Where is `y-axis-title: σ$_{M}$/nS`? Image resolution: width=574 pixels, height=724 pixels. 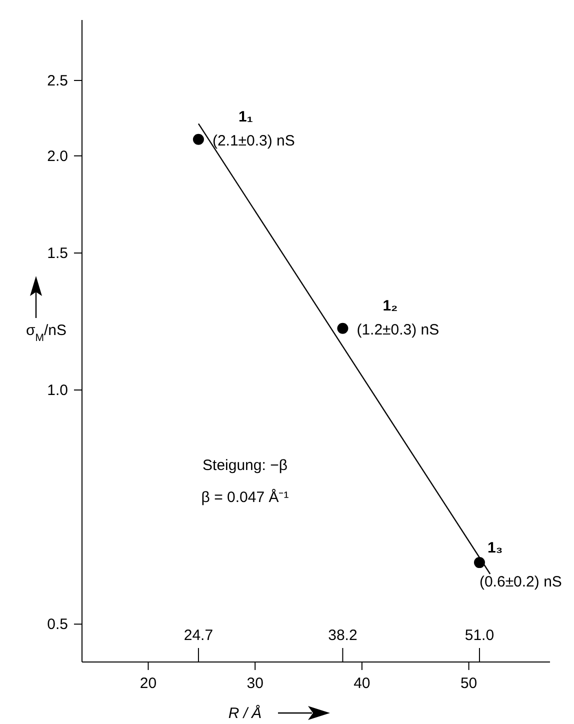 y-axis-title: σ$_{M}$/nS is located at coordinates (46, 333).